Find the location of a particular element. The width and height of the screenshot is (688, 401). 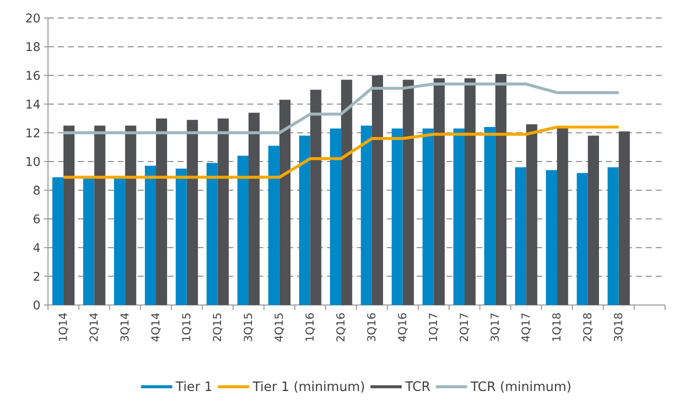

y-tick-label: 6 is located at coordinates (37, 219).